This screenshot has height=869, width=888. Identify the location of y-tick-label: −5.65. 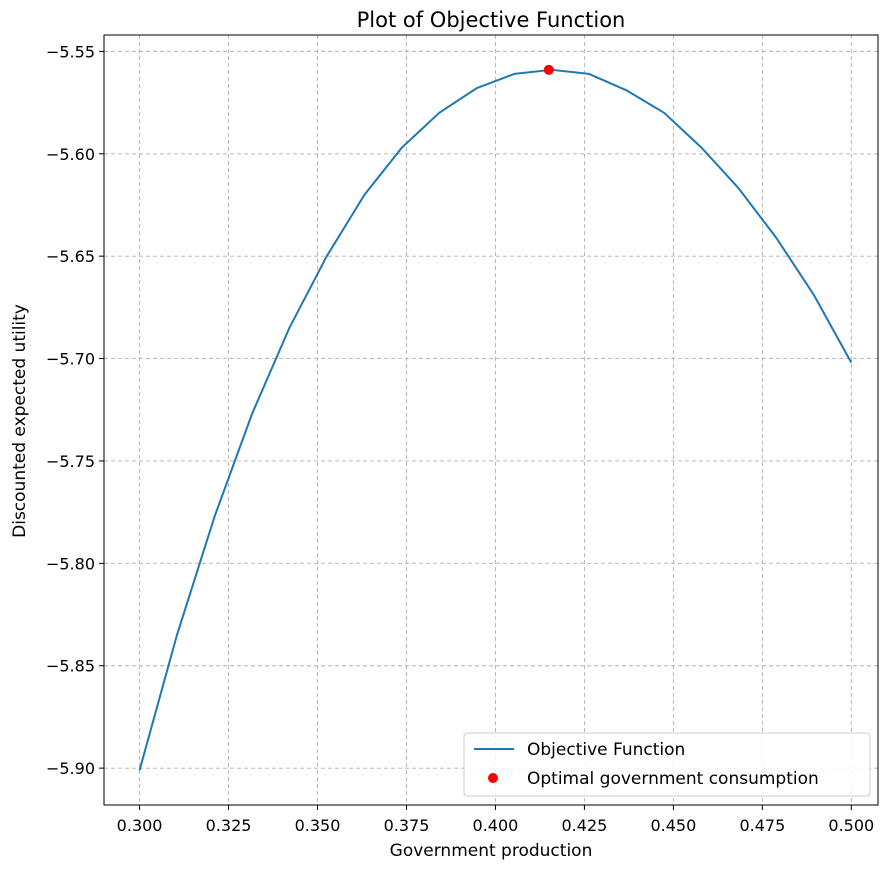
(70, 256).